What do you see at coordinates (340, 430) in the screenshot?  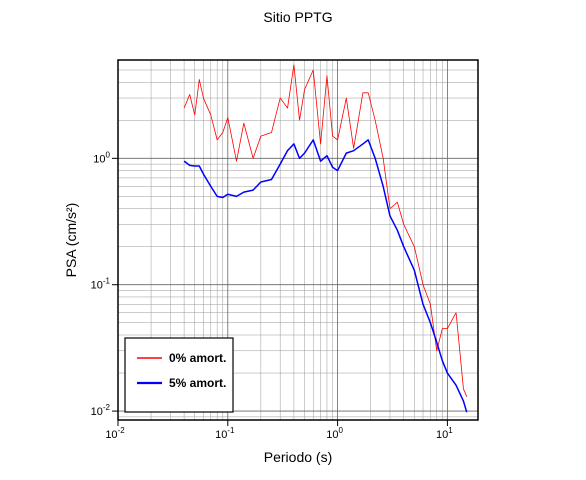 I see `x-tick-label-exponent: 0` at bounding box center [340, 430].